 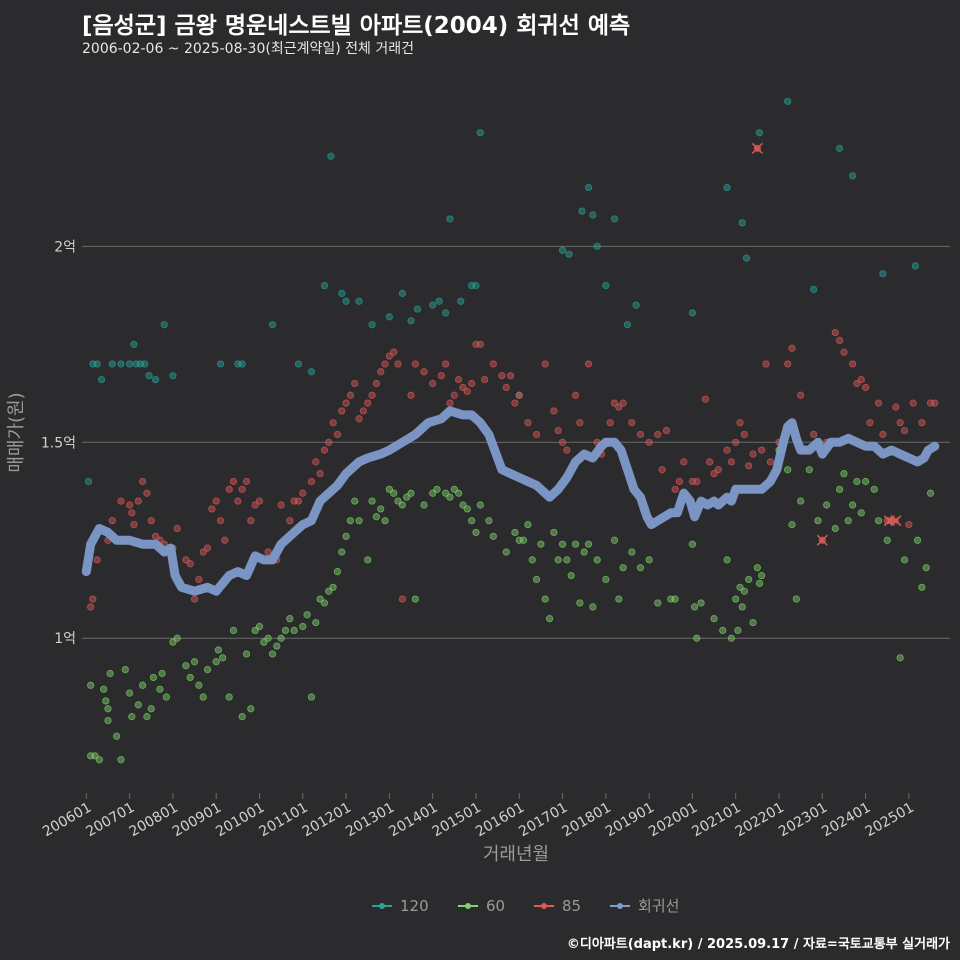 I want to click on x-tick-label: 200701, so click(x=110, y=820).